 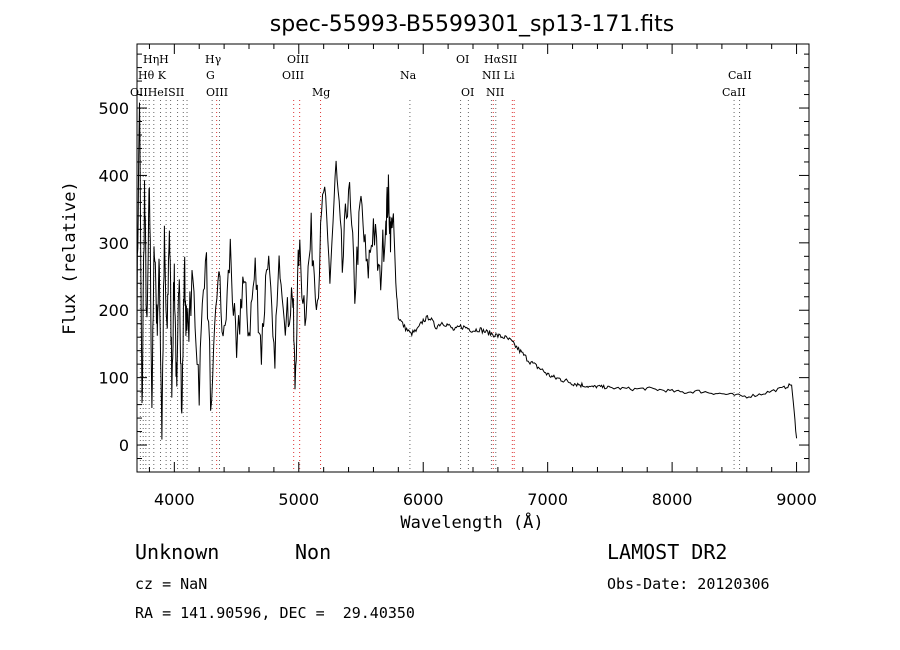 What do you see at coordinates (113, 175) in the screenshot?
I see `y-tick-label: 400` at bounding box center [113, 175].